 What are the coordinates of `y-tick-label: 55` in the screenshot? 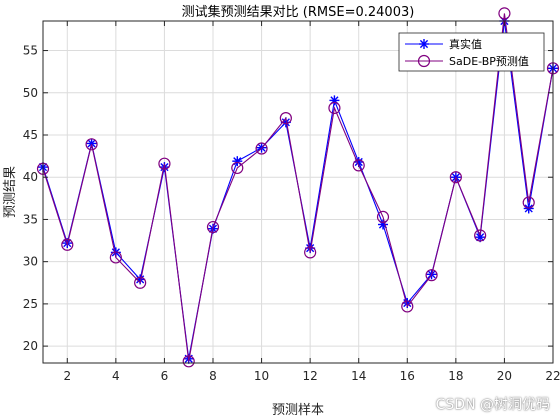 It's located at (30, 51).